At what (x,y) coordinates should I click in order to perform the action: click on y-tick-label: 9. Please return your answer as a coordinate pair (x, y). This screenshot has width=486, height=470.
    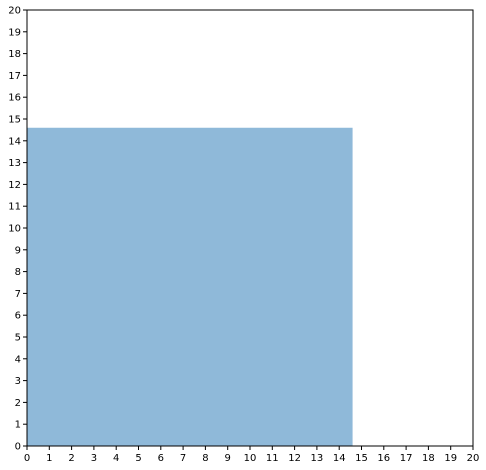
    Looking at the image, I should click on (18, 250).